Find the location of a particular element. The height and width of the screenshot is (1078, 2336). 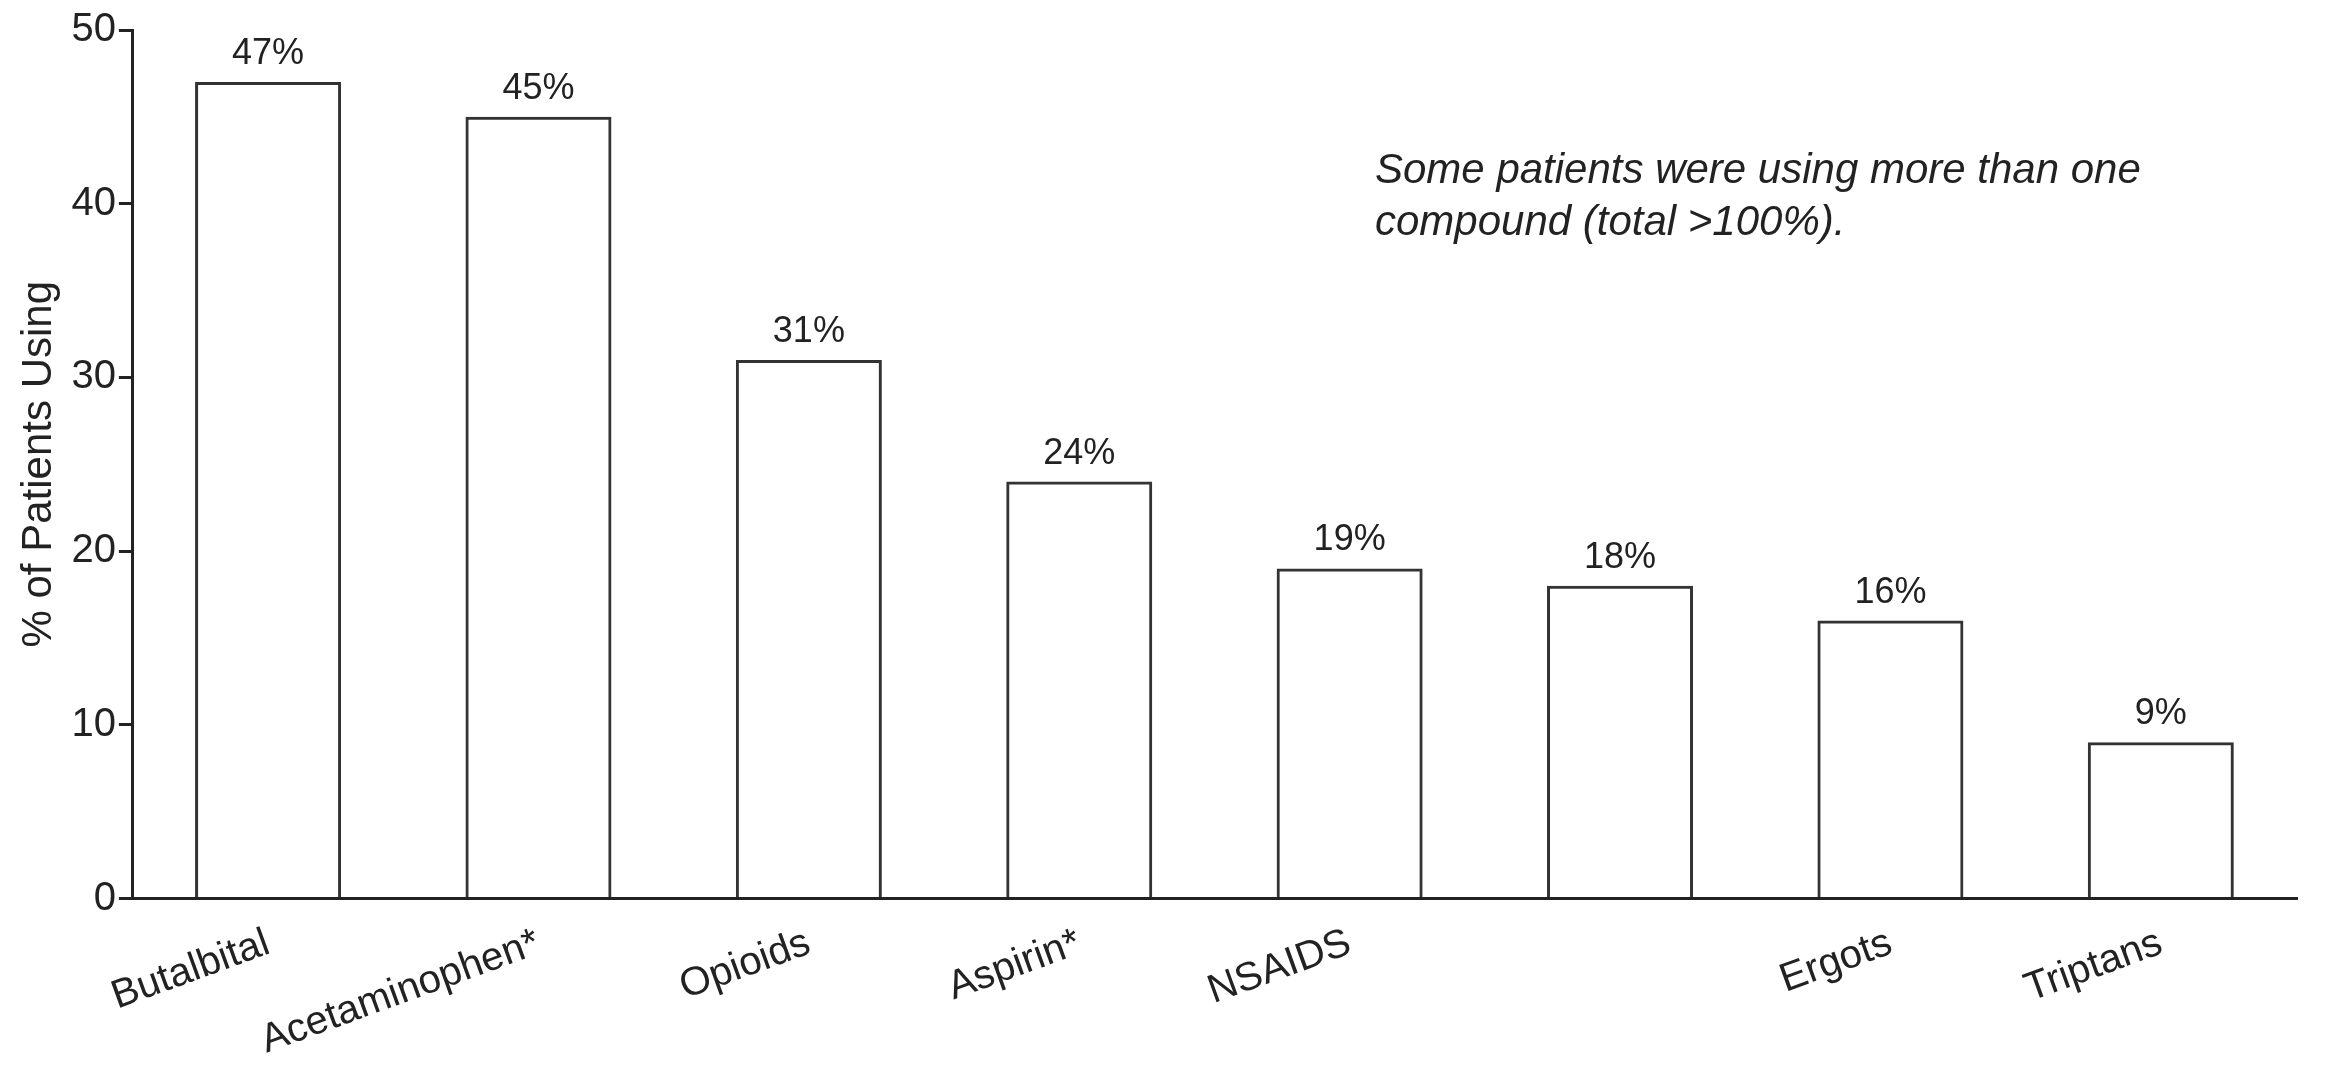

y-tick-label: 50 is located at coordinates (93, 27).